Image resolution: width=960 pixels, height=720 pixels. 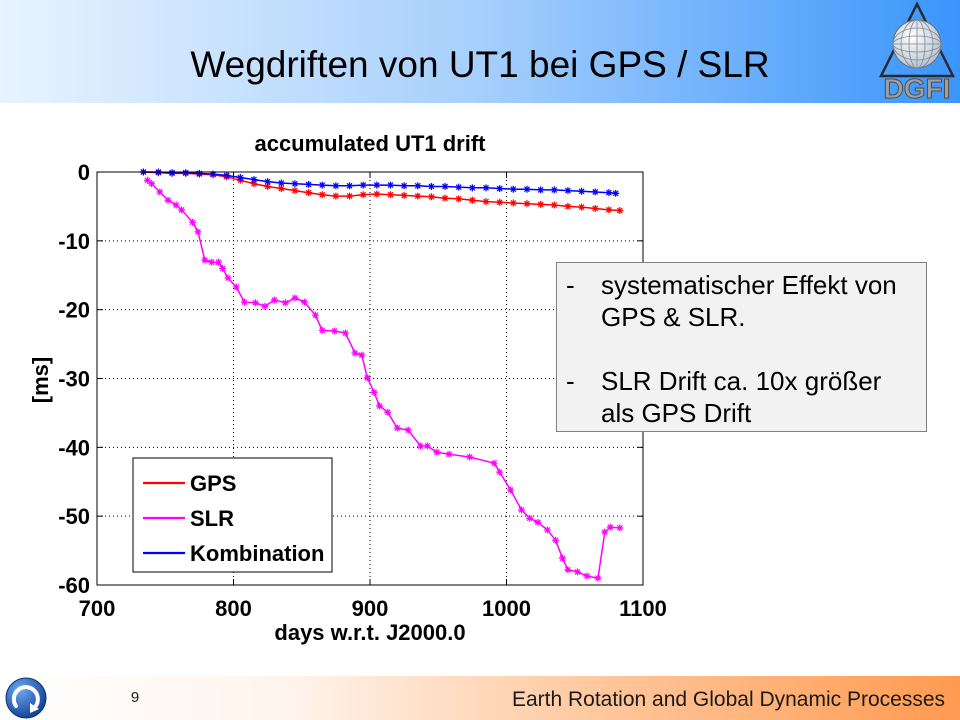 What do you see at coordinates (370, 143) in the screenshot?
I see `chart-title: accumulated UT1 drift` at bounding box center [370, 143].